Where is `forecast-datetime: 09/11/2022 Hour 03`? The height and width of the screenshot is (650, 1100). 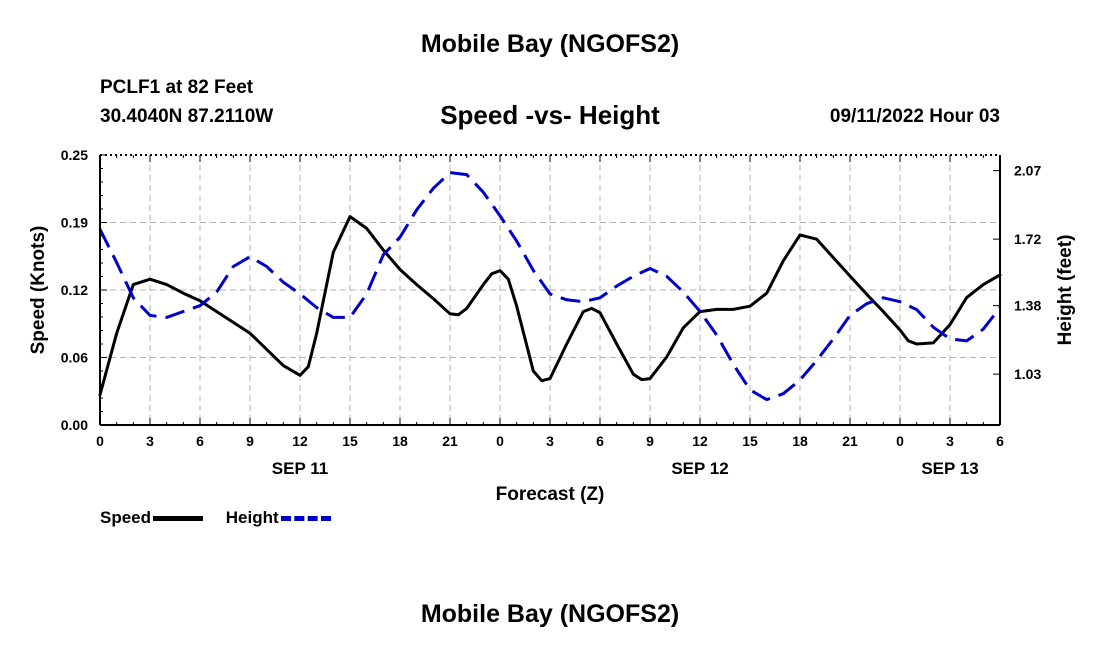 forecast-datetime: 09/11/2022 Hour 03 is located at coordinates (914, 116).